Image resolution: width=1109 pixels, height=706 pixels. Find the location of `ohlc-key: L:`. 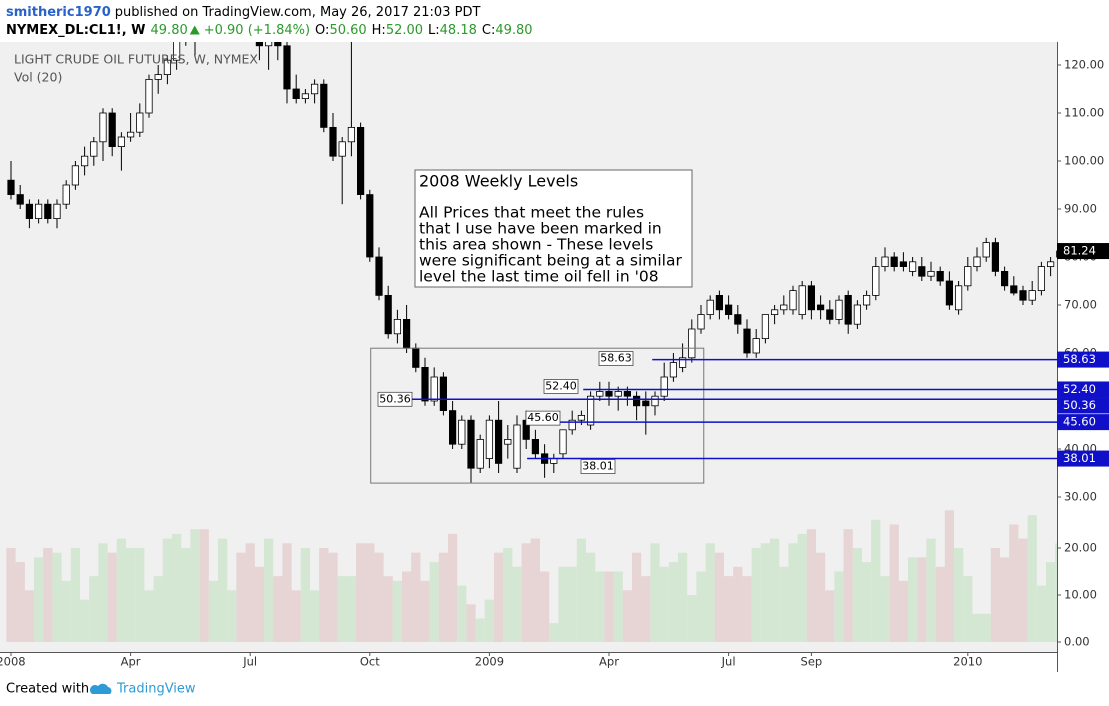

ohlc-key: L: is located at coordinates (434, 30).